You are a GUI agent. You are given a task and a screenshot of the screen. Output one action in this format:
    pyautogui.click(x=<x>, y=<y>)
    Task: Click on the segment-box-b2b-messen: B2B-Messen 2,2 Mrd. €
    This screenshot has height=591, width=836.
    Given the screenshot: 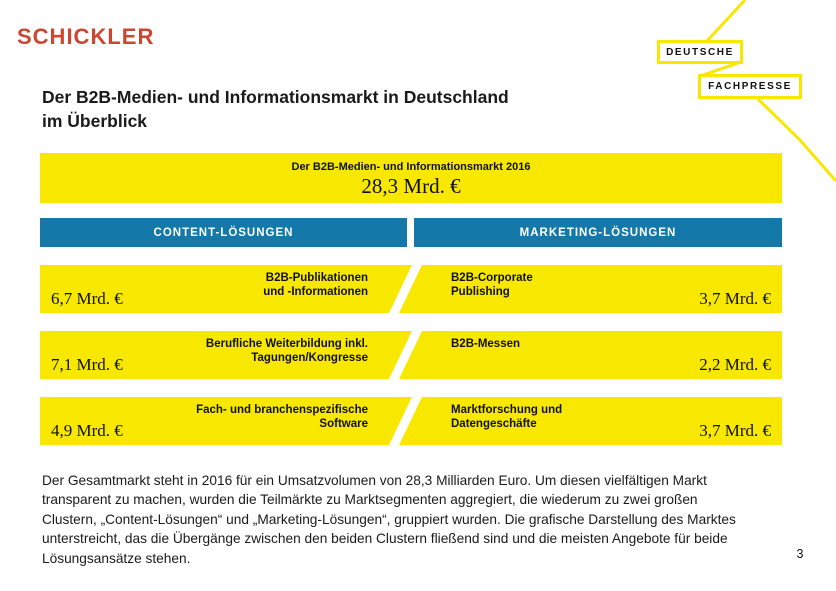 What is the action you would take?
    pyautogui.click(x=590, y=355)
    